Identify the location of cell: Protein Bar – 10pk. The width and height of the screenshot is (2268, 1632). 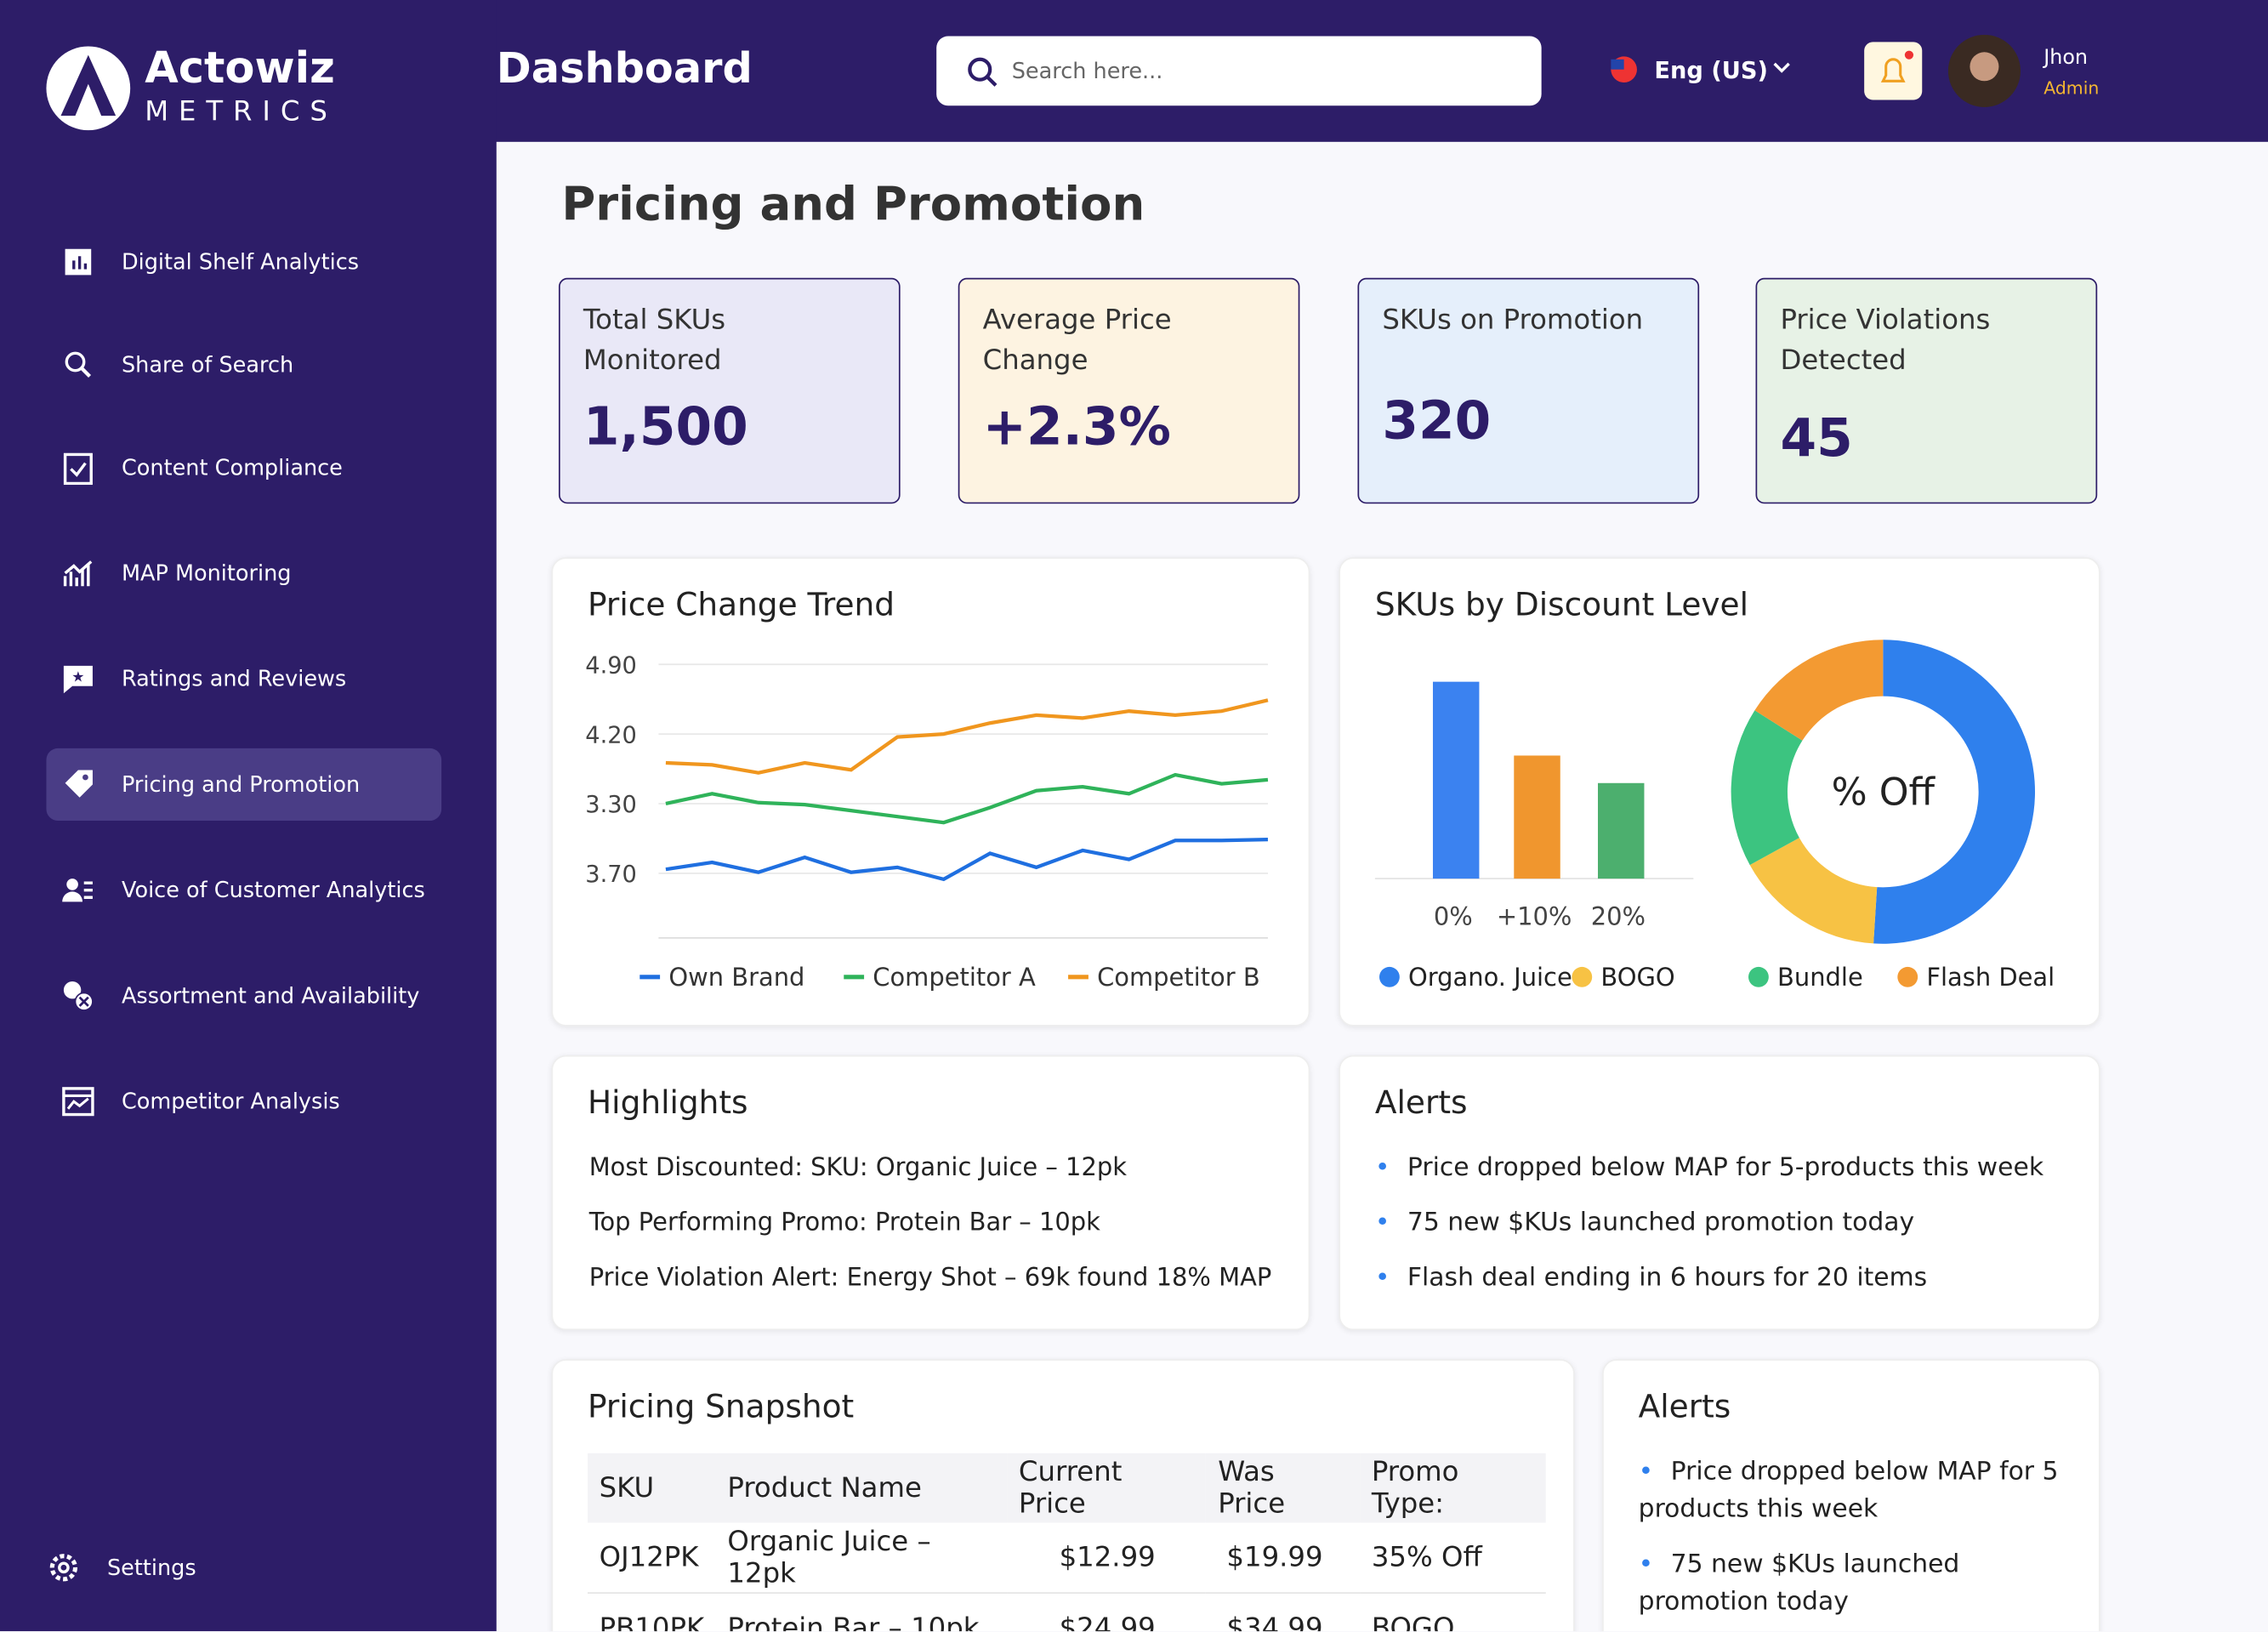
(861, 1612).